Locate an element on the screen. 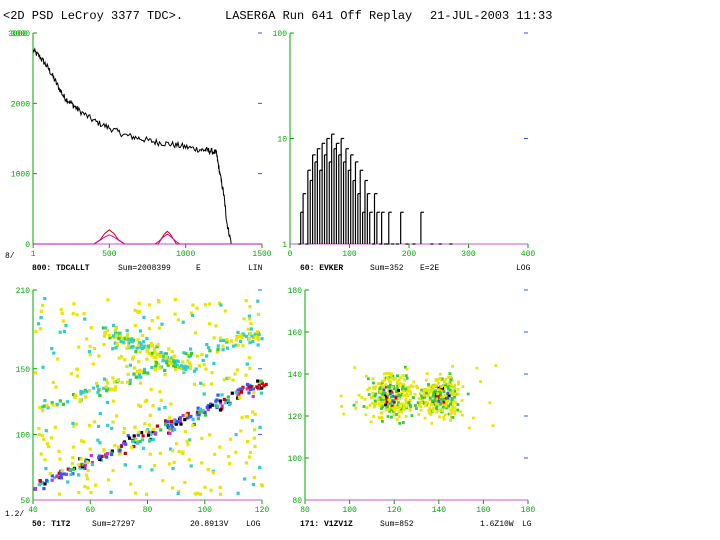 The width and height of the screenshot is (720, 540). p1-ytick-label-1: 1000 is located at coordinates (20, 175).